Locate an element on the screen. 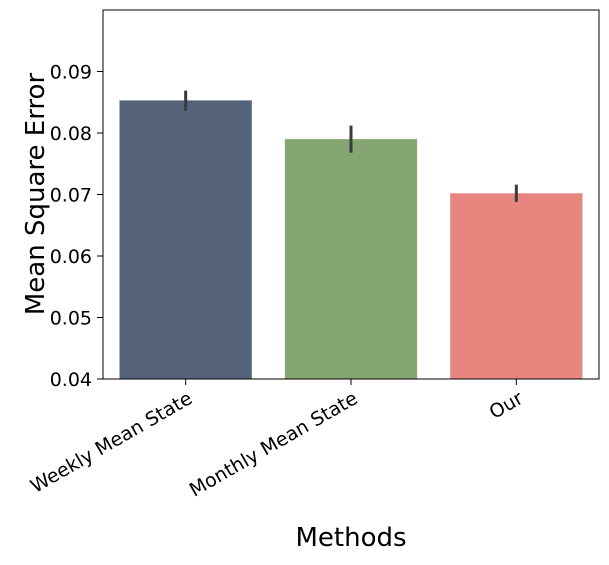 Image resolution: width=609 pixels, height=565 pixels. y-tick-label-4: 0.08 is located at coordinates (71, 134).